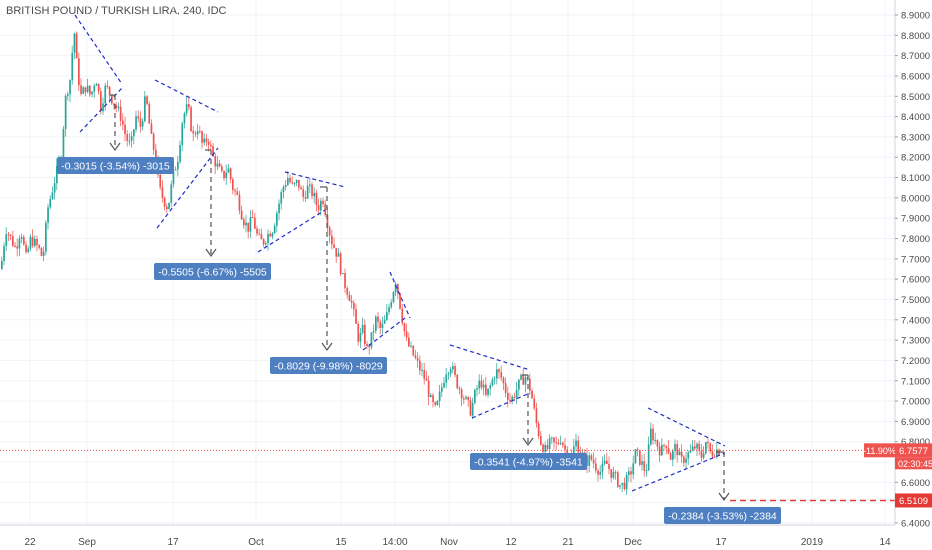 The height and width of the screenshot is (550, 932). Describe the element at coordinates (115, 165) in the screenshot. I see `measure-label-bg` at that location.